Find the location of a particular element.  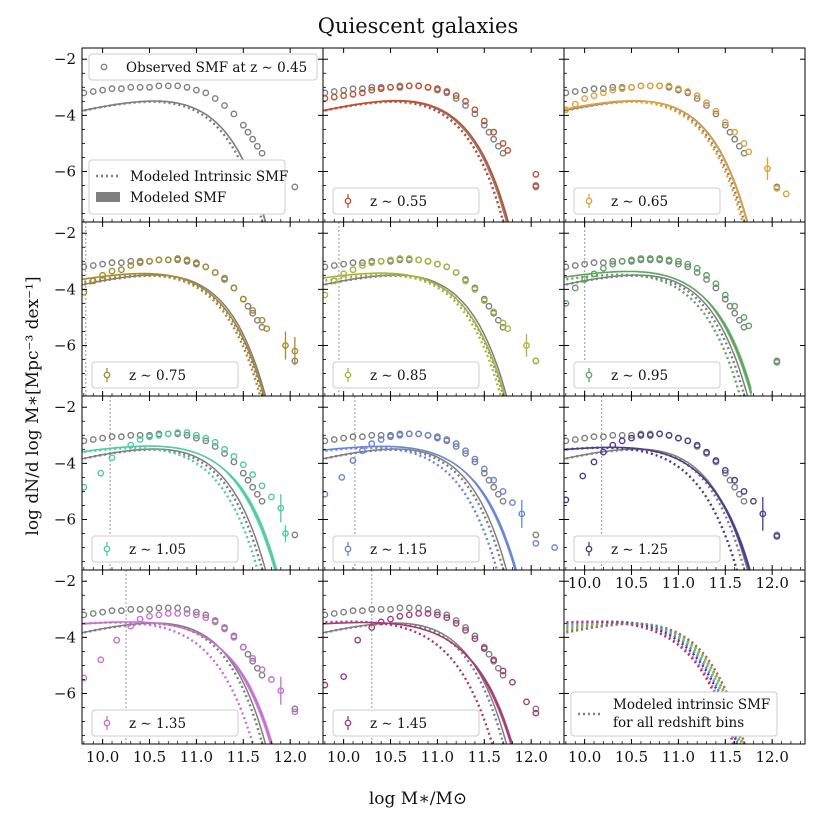

x-axis-label: log M∗/M⊙ is located at coordinates (418, 799).